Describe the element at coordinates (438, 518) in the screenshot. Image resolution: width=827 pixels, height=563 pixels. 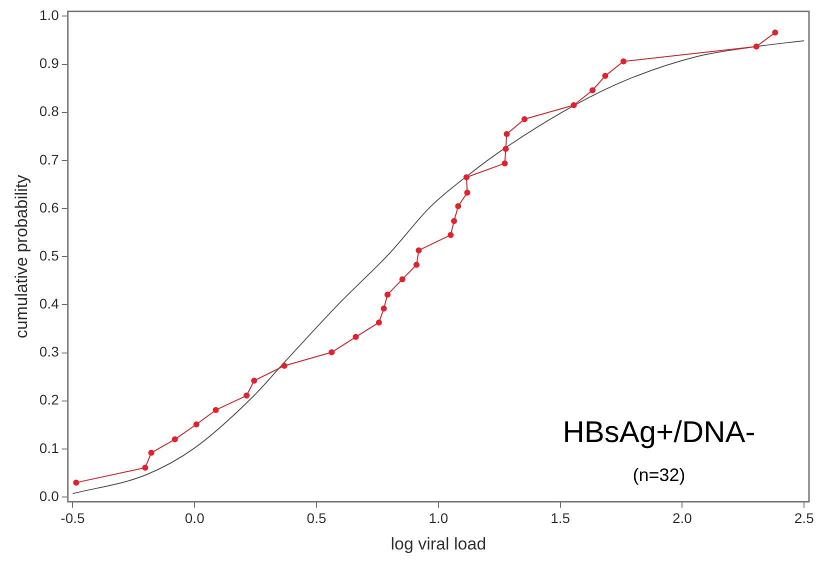
I see `x-tick-label: 1.0` at that location.